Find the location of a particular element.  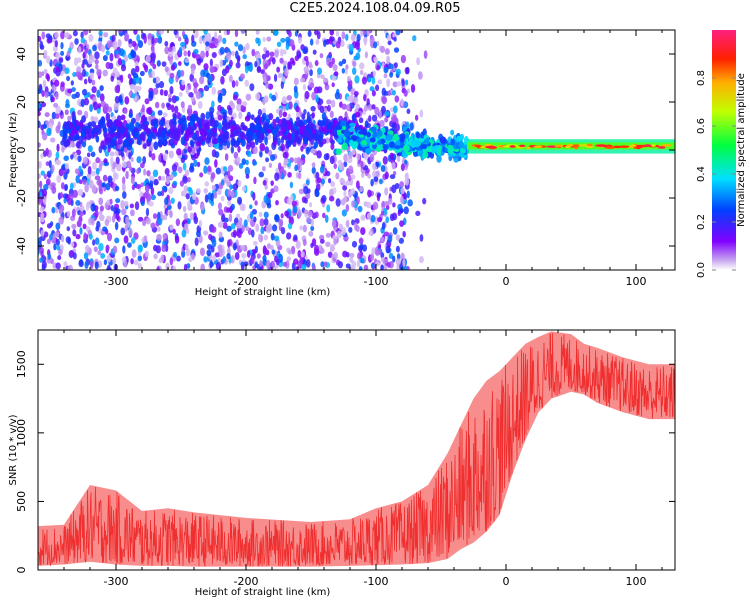

colorbar-tick-label: 0.6 is located at coordinates (701, 126).